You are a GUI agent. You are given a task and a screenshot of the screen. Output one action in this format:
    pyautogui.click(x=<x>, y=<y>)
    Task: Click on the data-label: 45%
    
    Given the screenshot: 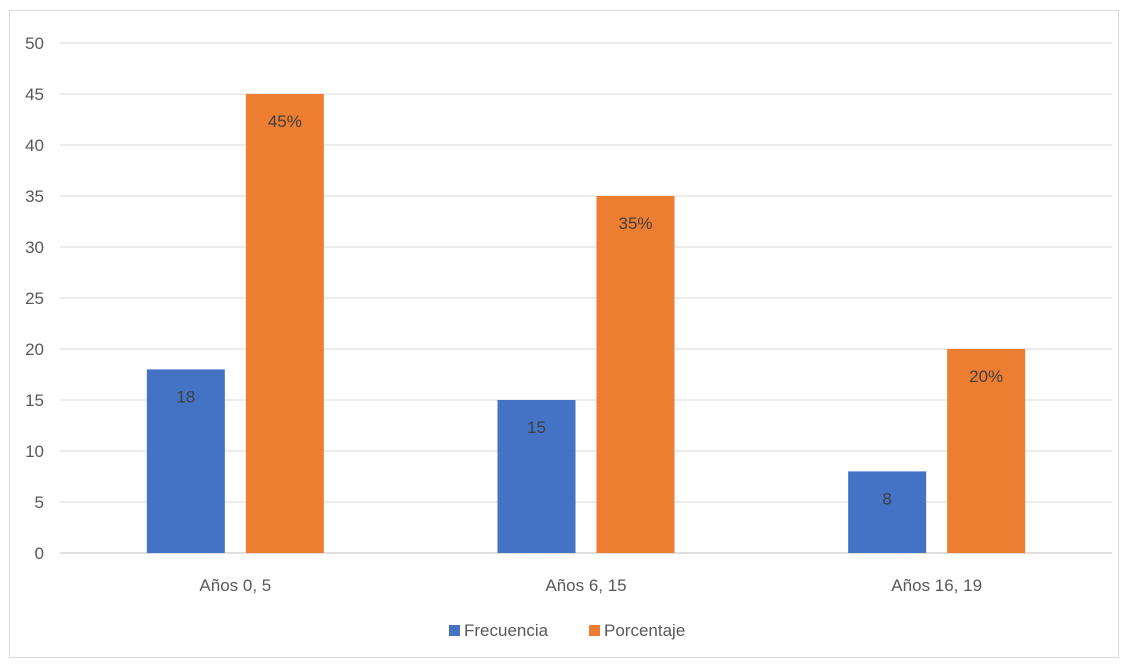 What is the action you would take?
    pyautogui.click(x=285, y=121)
    